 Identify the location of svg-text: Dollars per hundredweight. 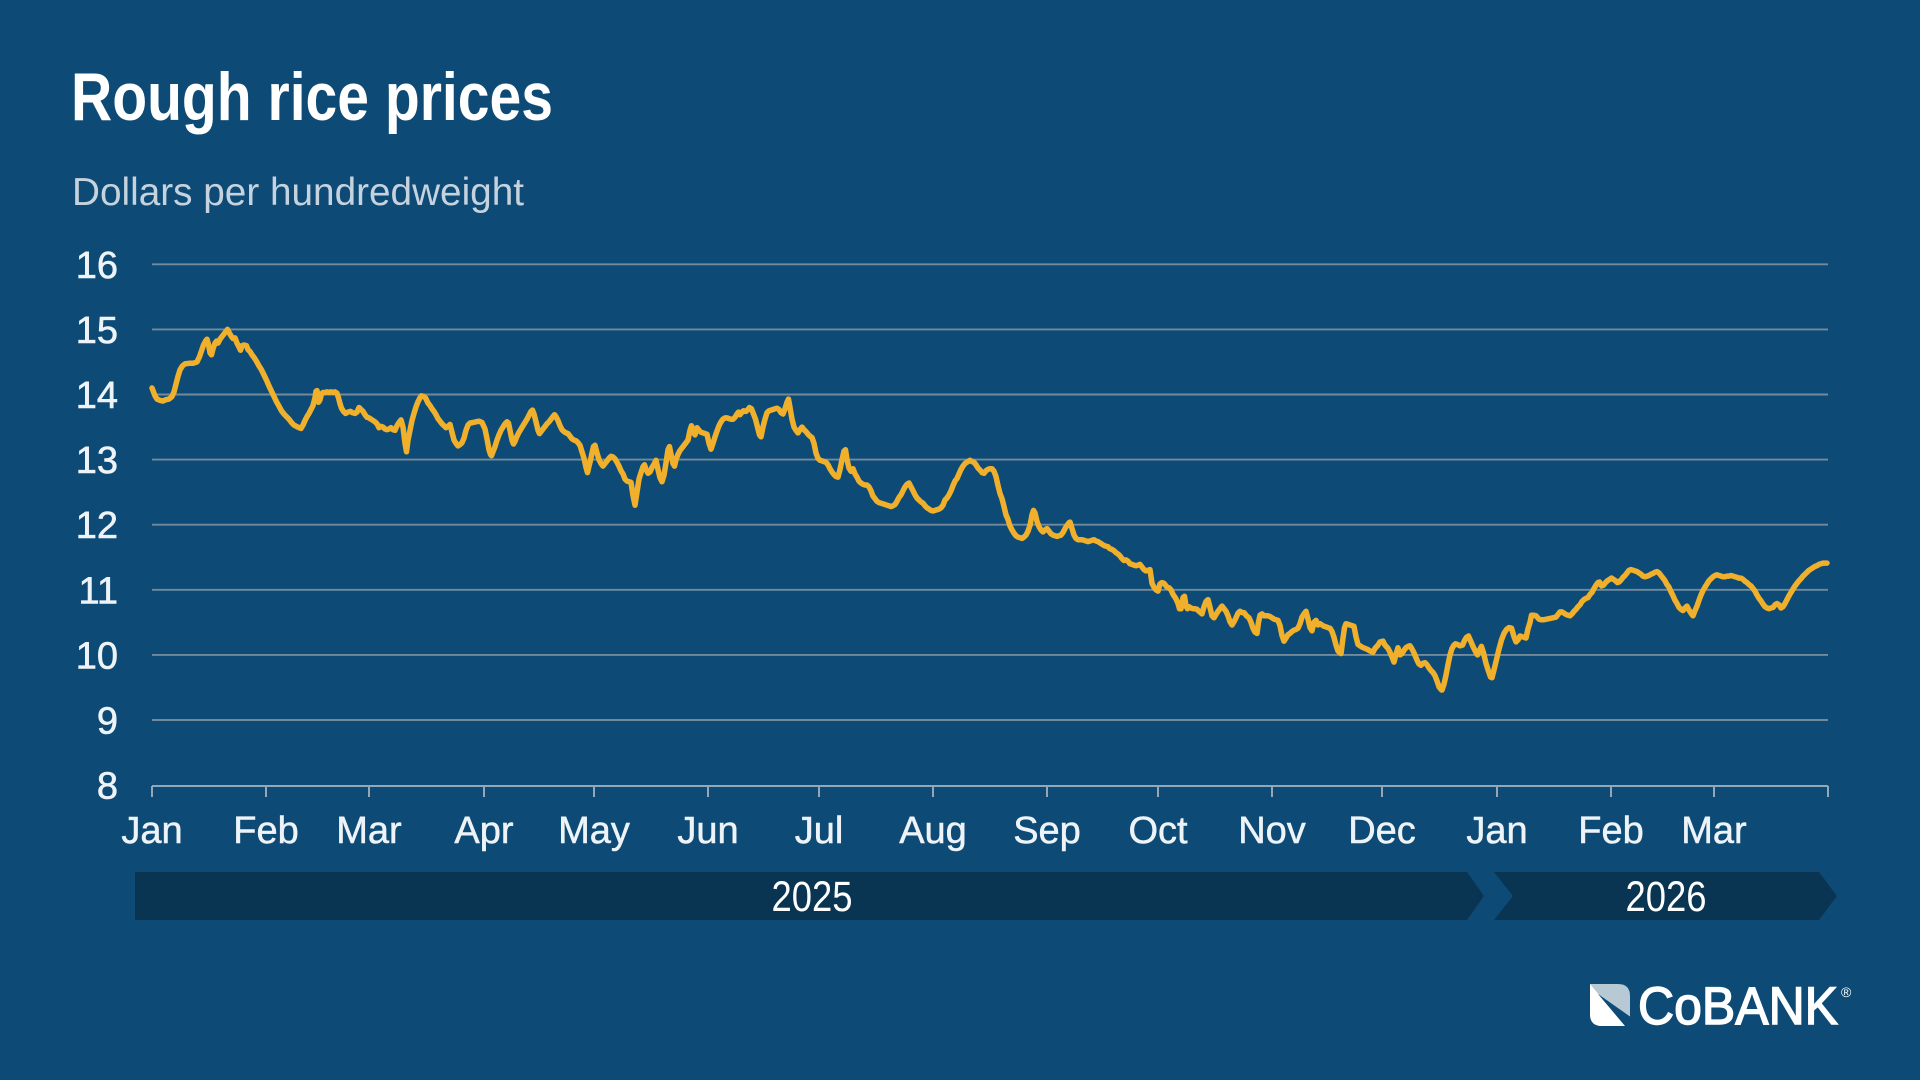
(298, 192).